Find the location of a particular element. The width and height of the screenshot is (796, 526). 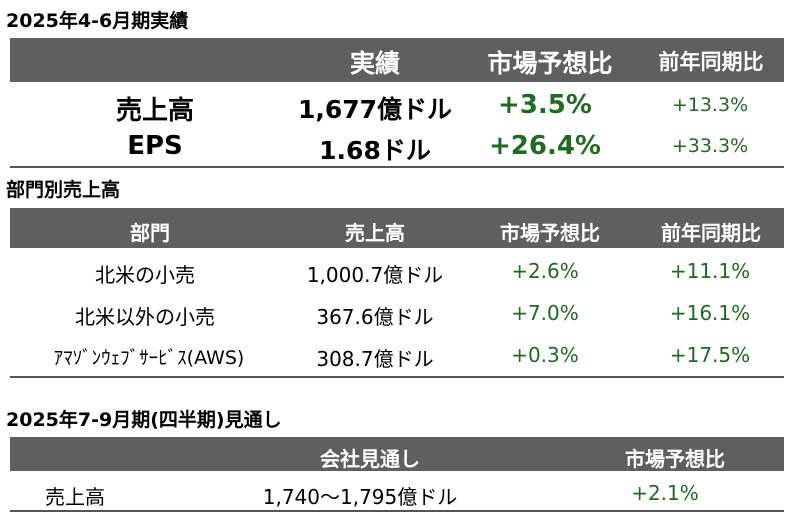

header-guidance: 会社見通し is located at coordinates (370, 459).